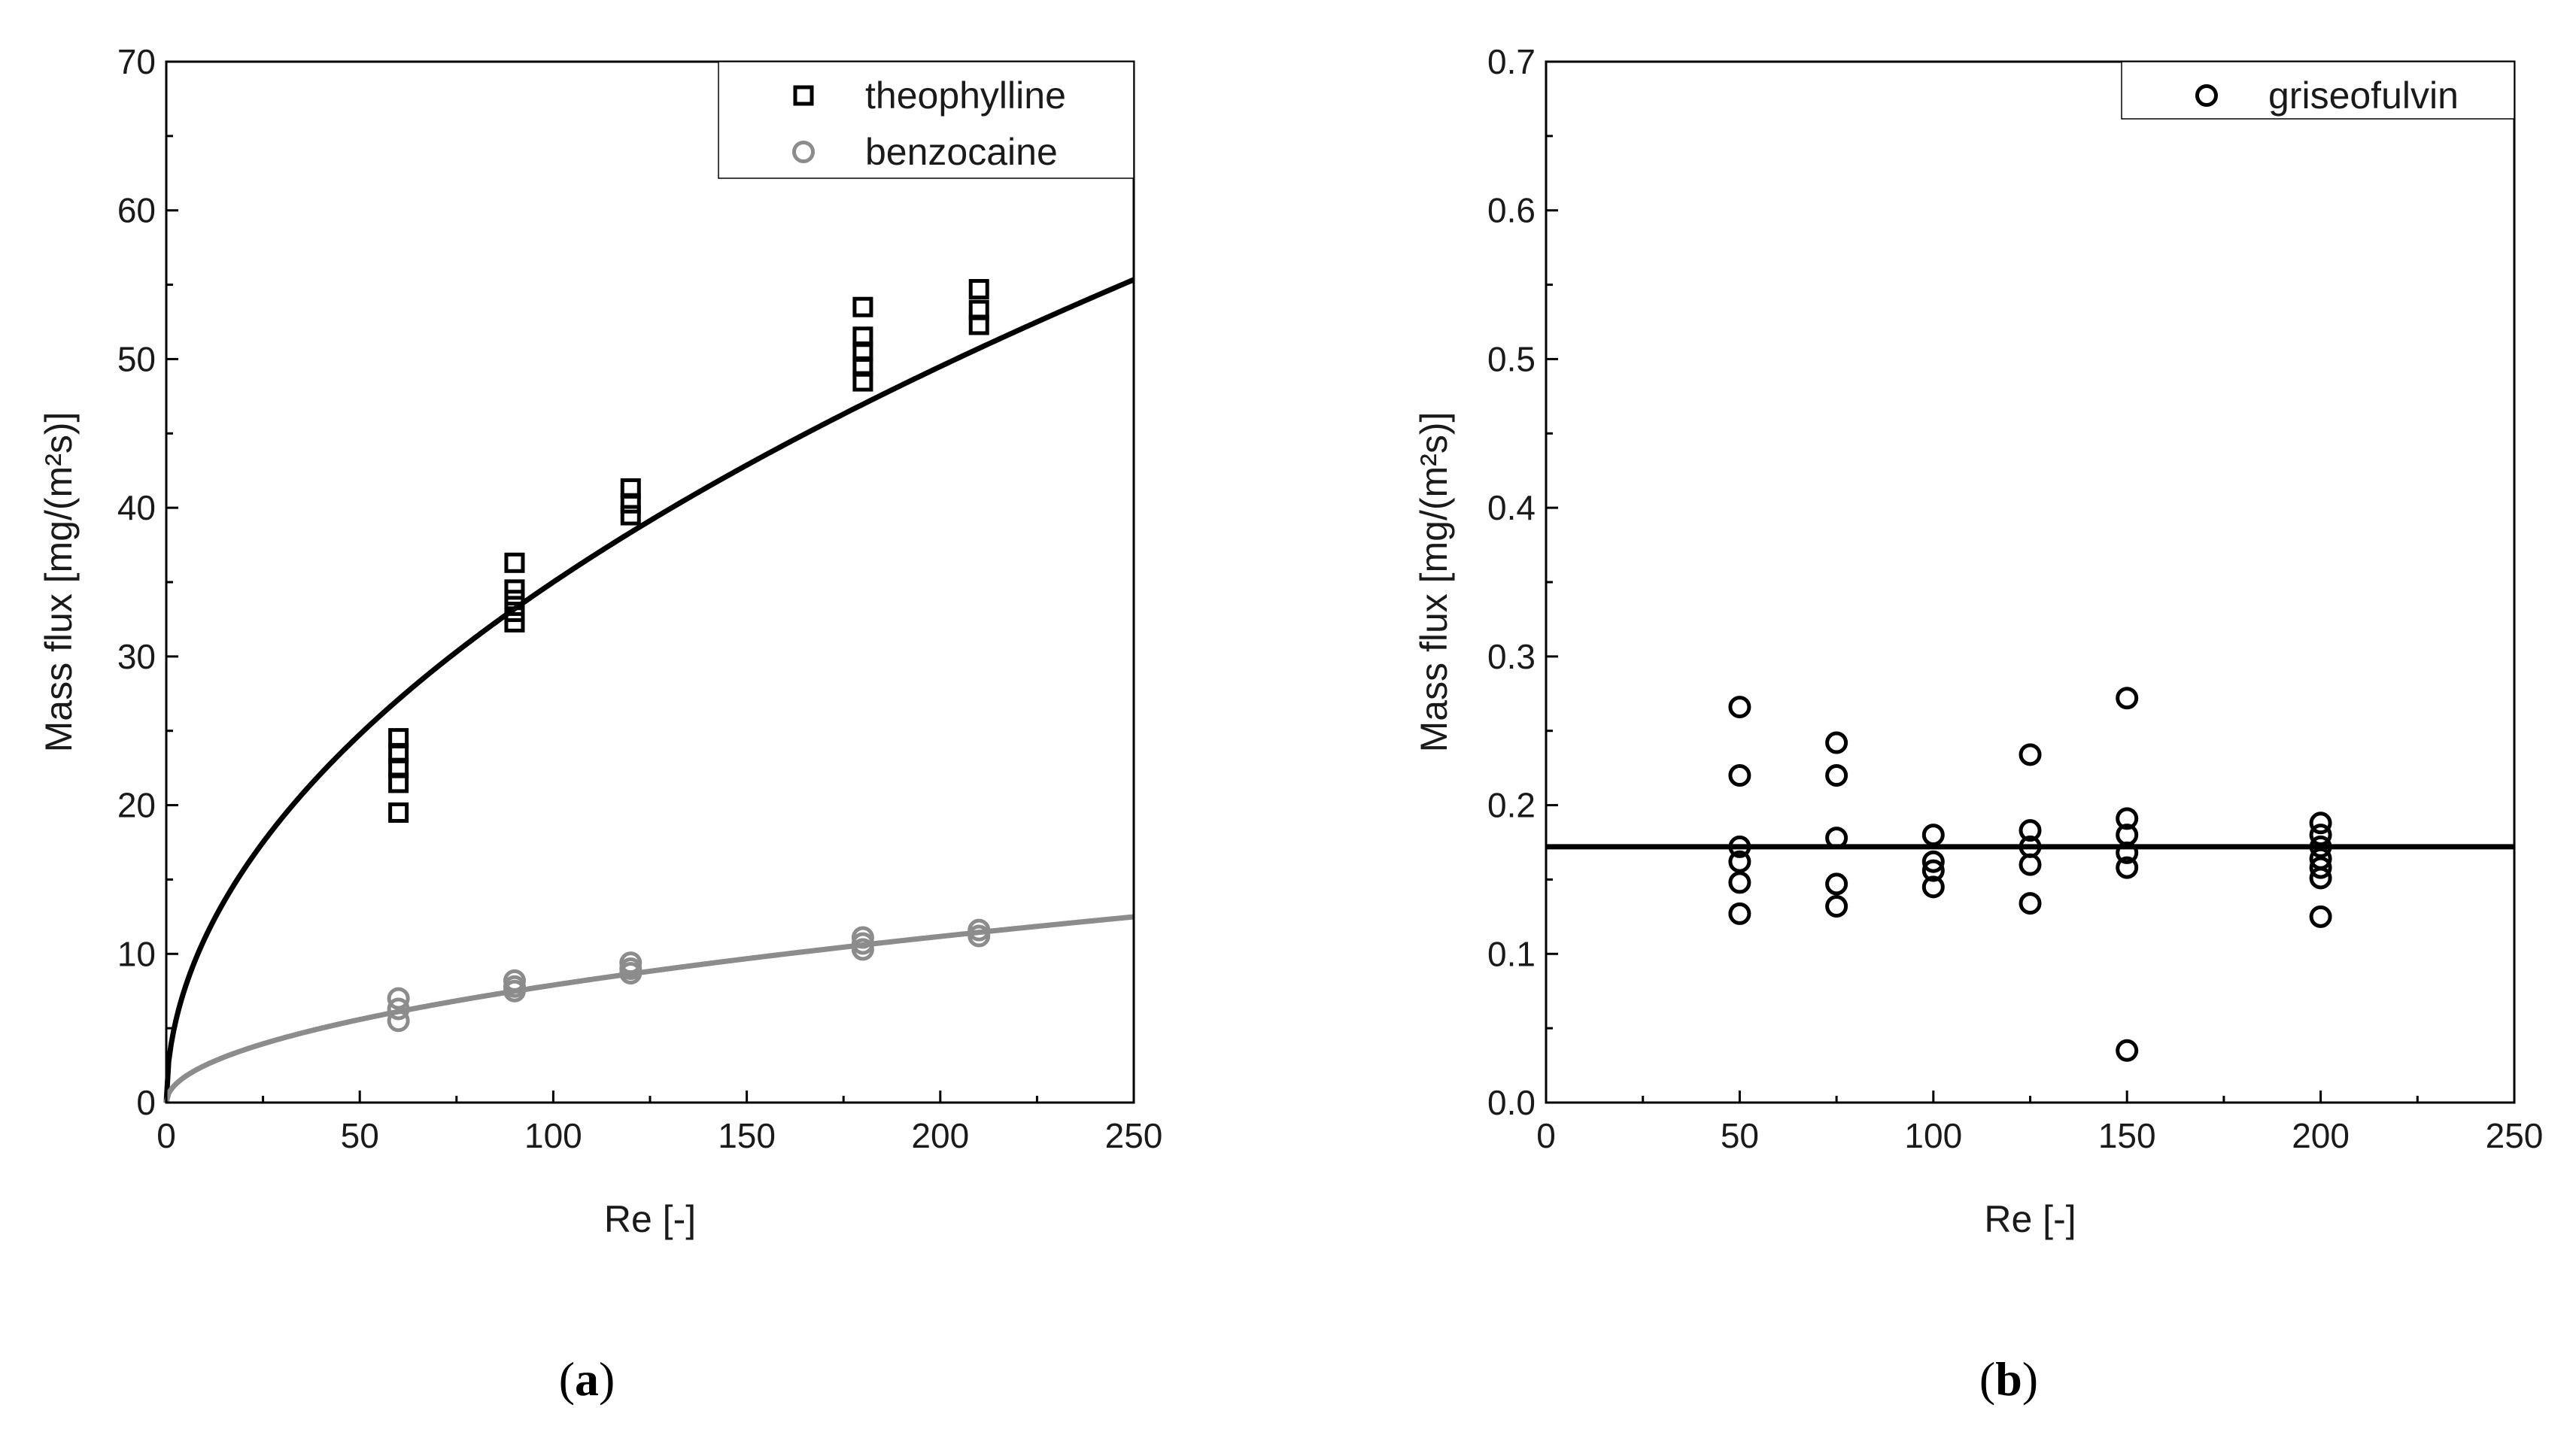 The height and width of the screenshot is (1438, 2576). Describe the element at coordinates (136, 61) in the screenshot. I see `y-tick-label: 70` at that location.